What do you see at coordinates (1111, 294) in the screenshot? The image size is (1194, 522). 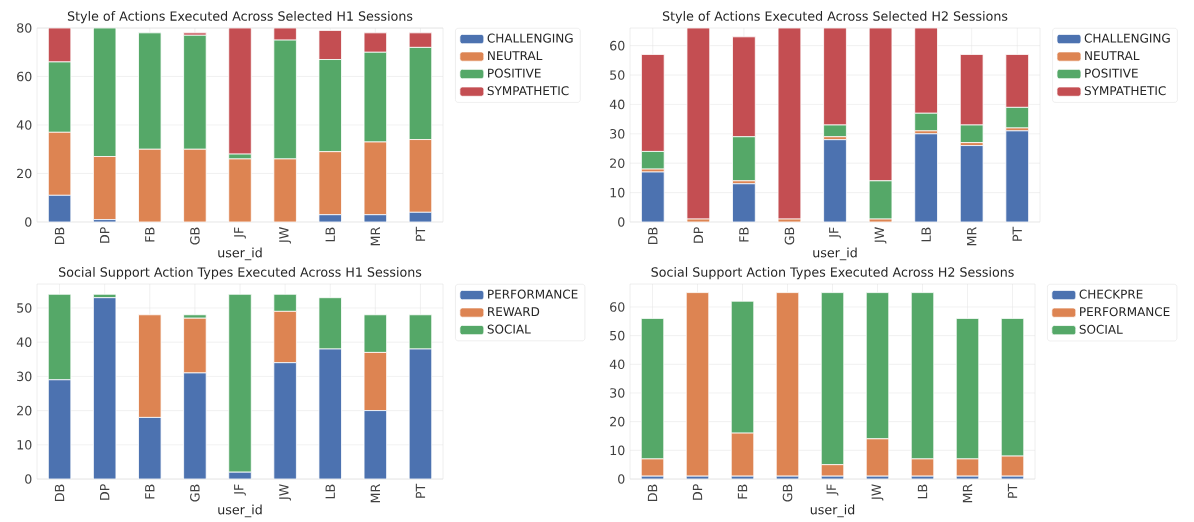 I see `legend-label: CHECKPRE` at bounding box center [1111, 294].